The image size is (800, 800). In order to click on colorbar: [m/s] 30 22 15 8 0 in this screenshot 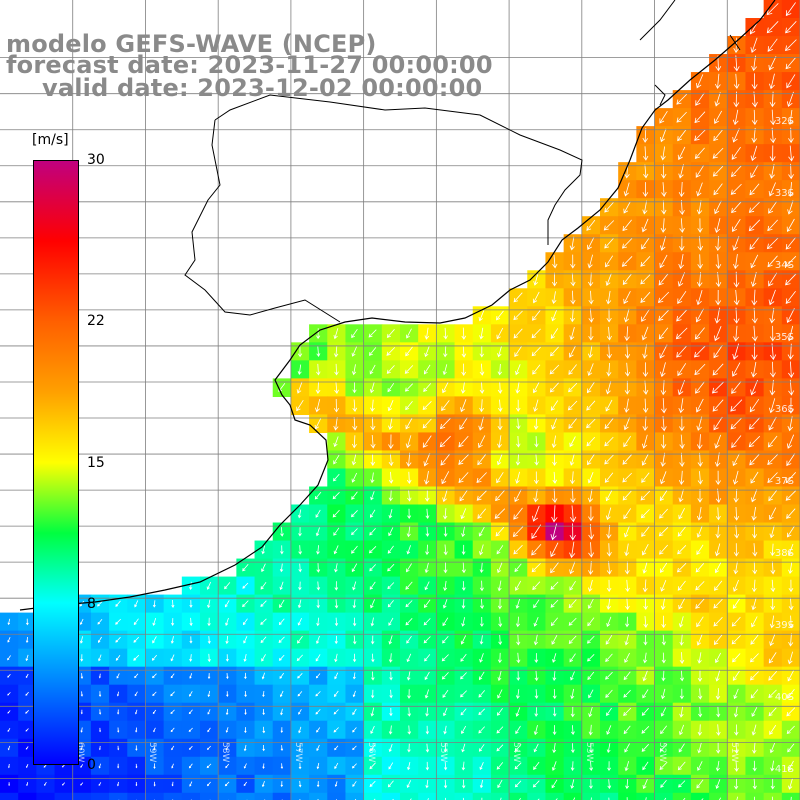, I will do `click(55, 454)`.